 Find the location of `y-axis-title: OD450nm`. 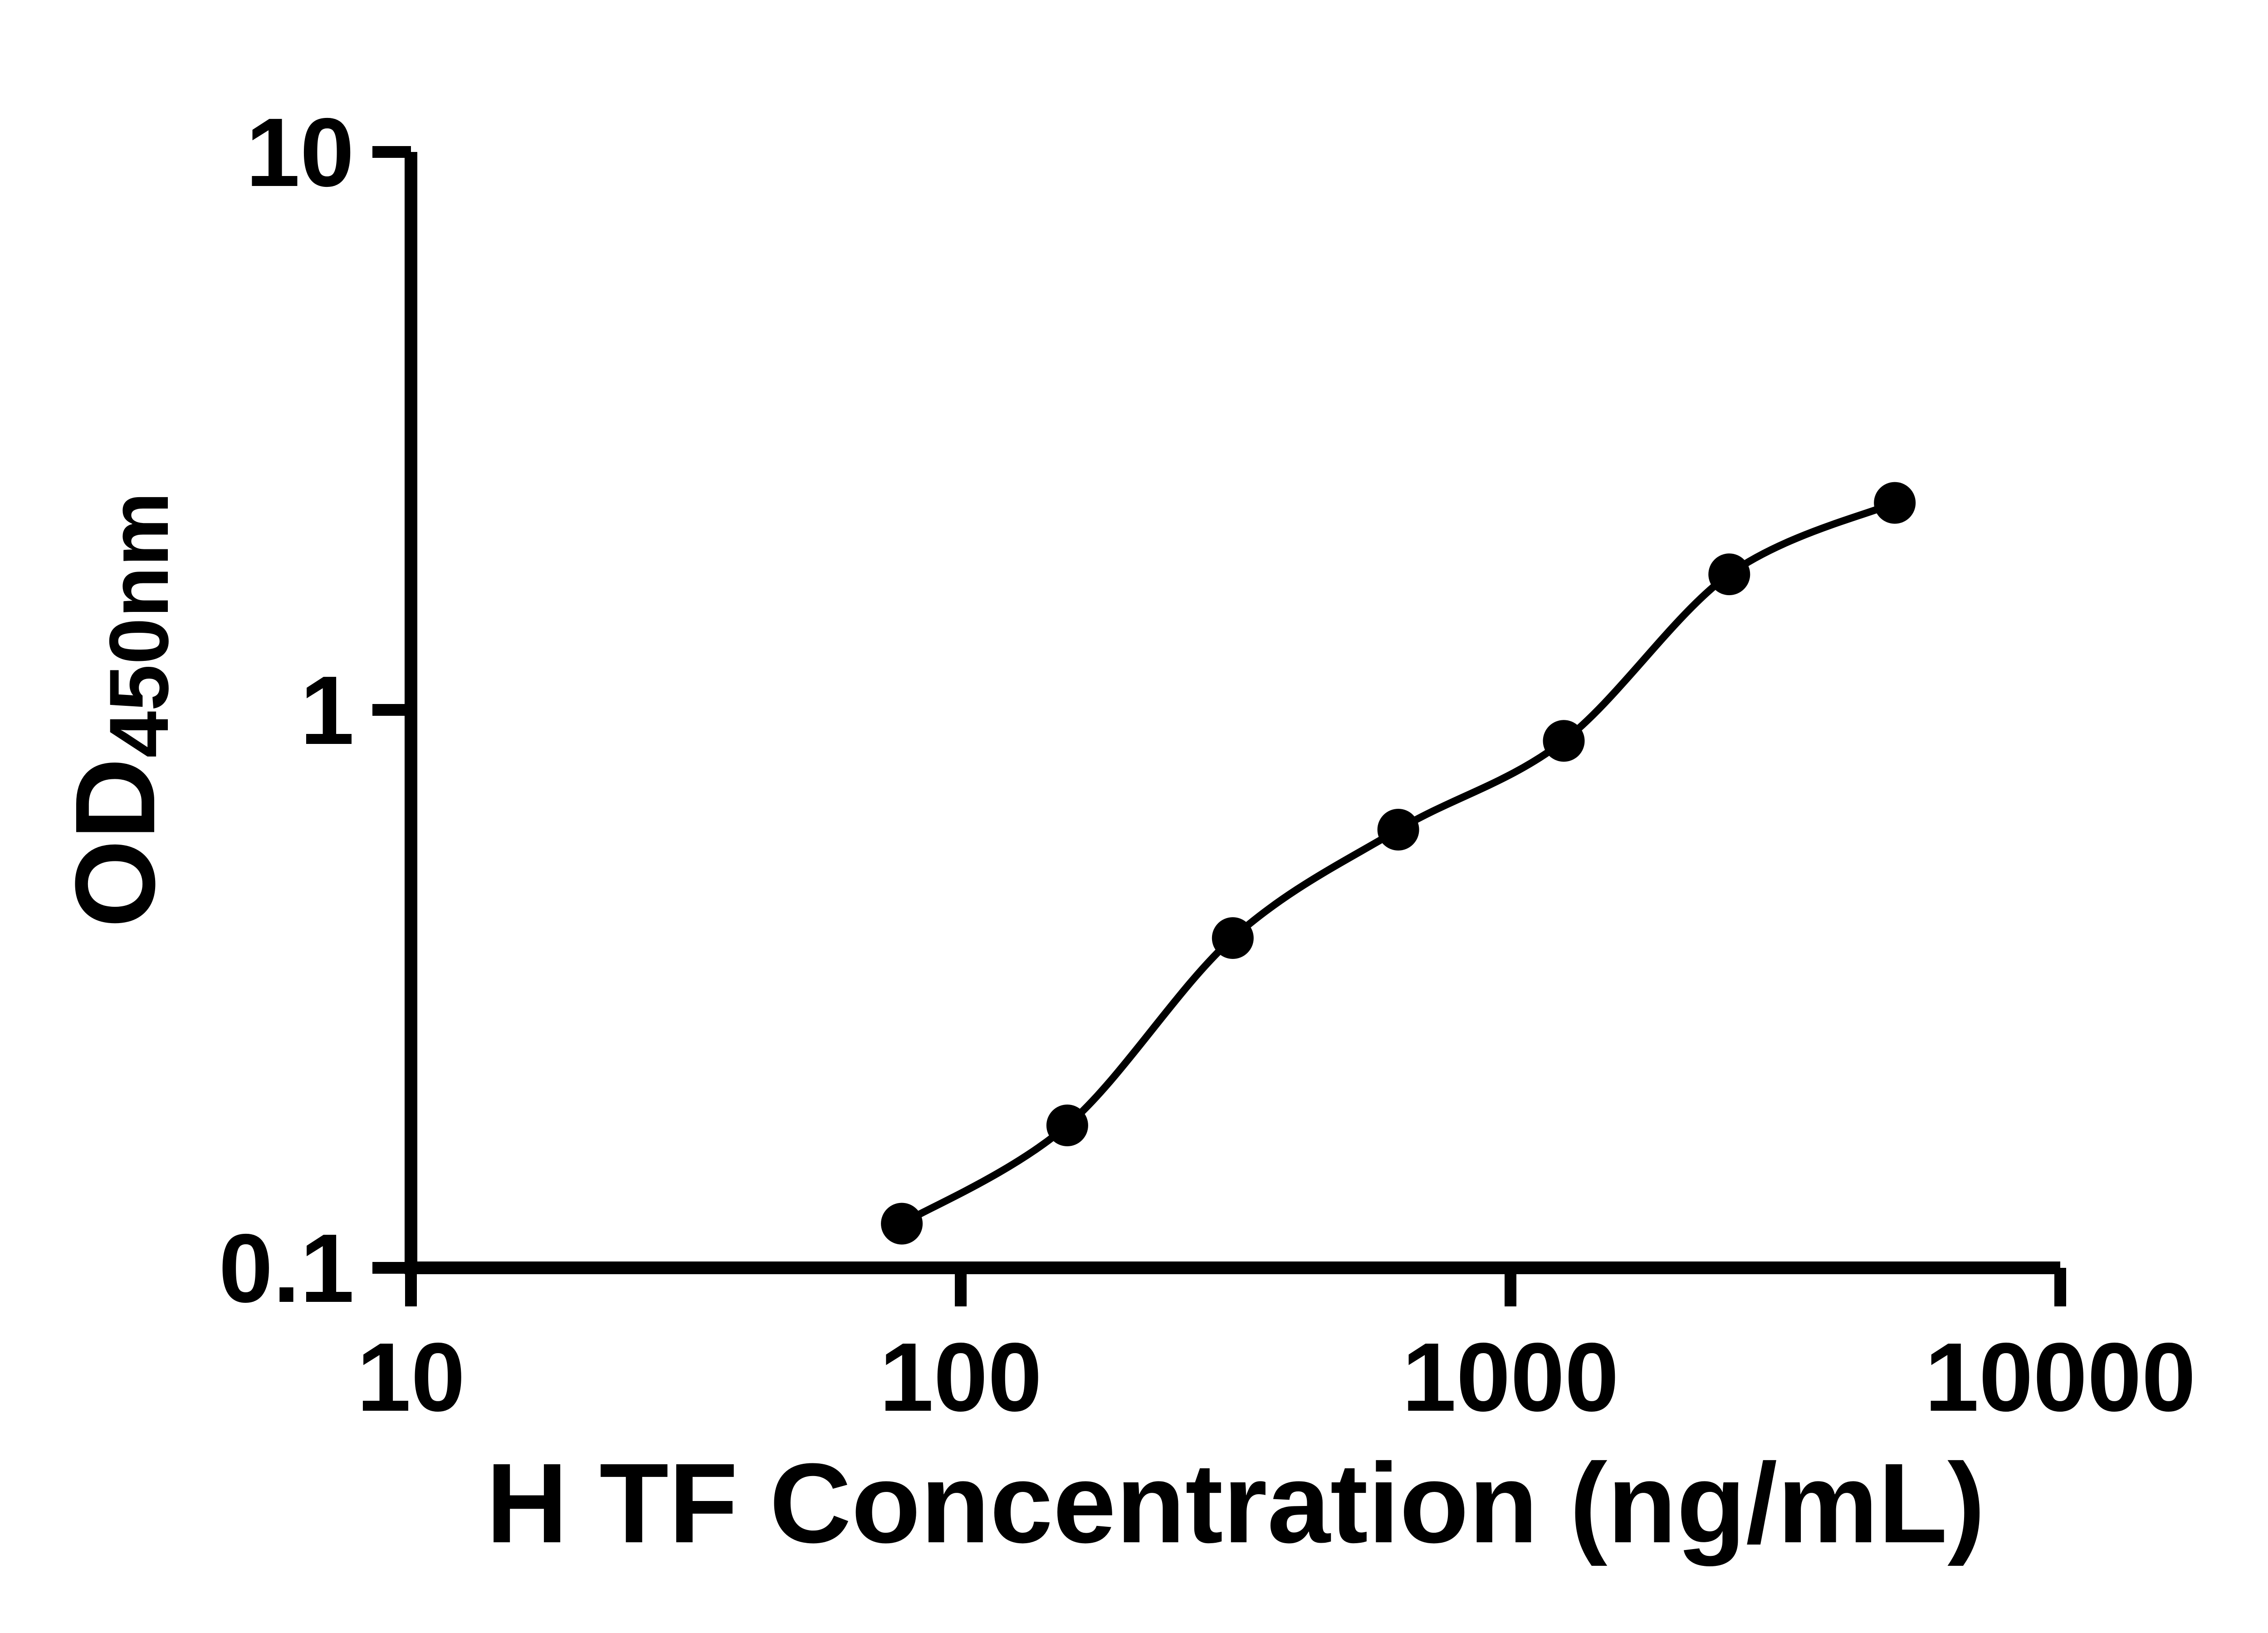

y-axis-title: OD450nm is located at coordinates (119, 710).